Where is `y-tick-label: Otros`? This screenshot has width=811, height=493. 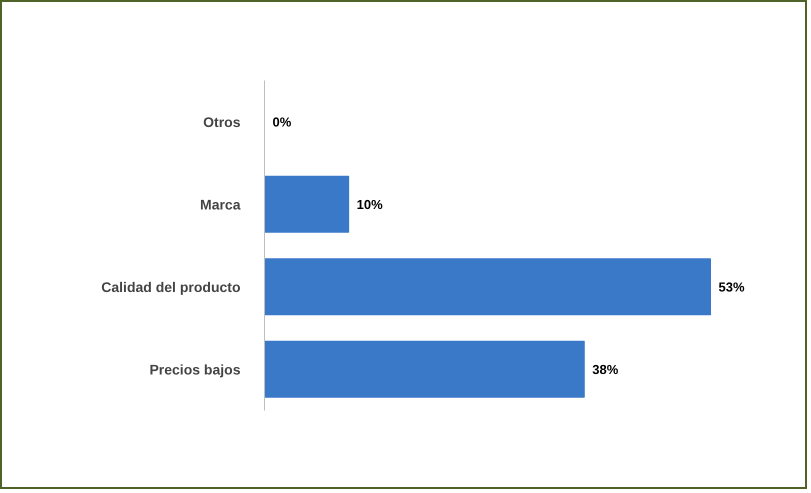 y-tick-label: Otros is located at coordinates (222, 122).